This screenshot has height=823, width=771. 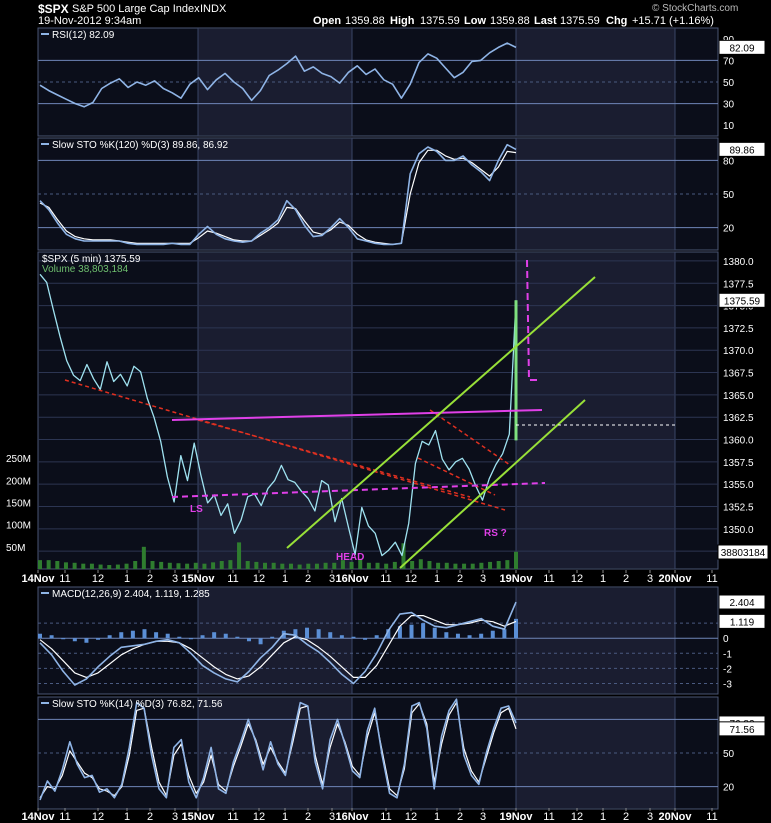 I want to click on price-tick: 1377.5, so click(x=738, y=284).